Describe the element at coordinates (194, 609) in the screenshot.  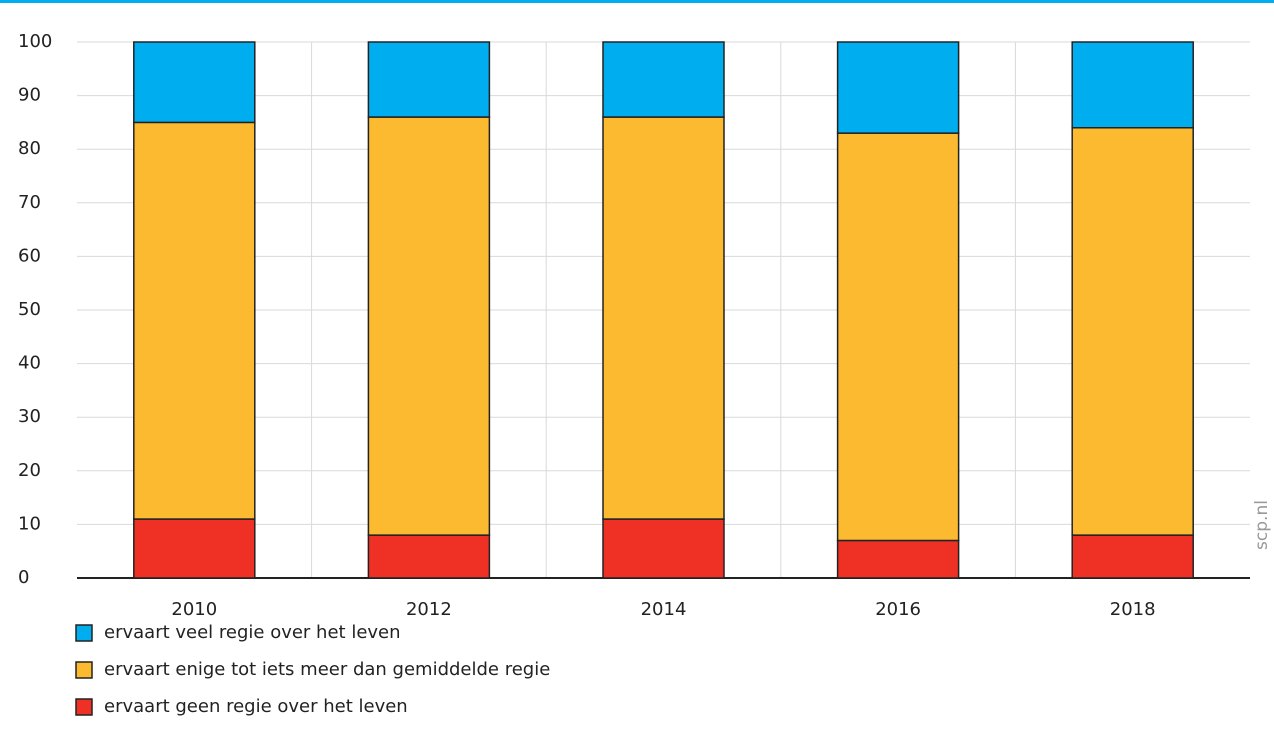
I see `x-tick-label: 2010` at that location.